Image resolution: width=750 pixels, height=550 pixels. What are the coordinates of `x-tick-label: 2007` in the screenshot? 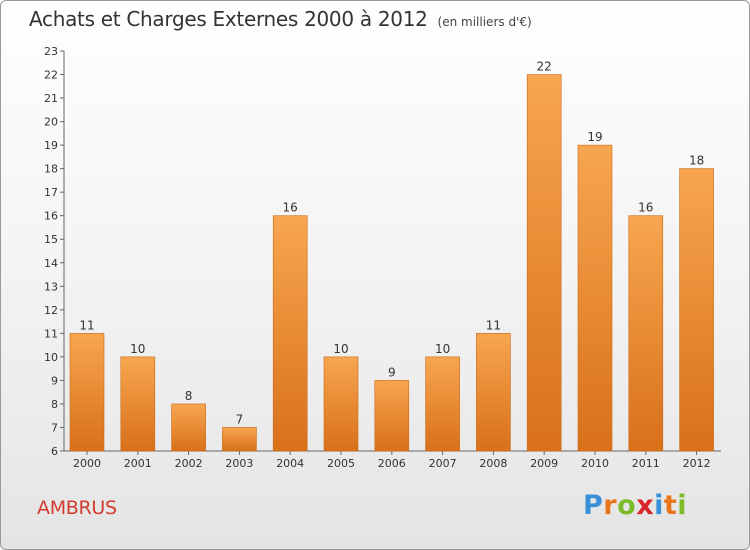 It's located at (443, 463).